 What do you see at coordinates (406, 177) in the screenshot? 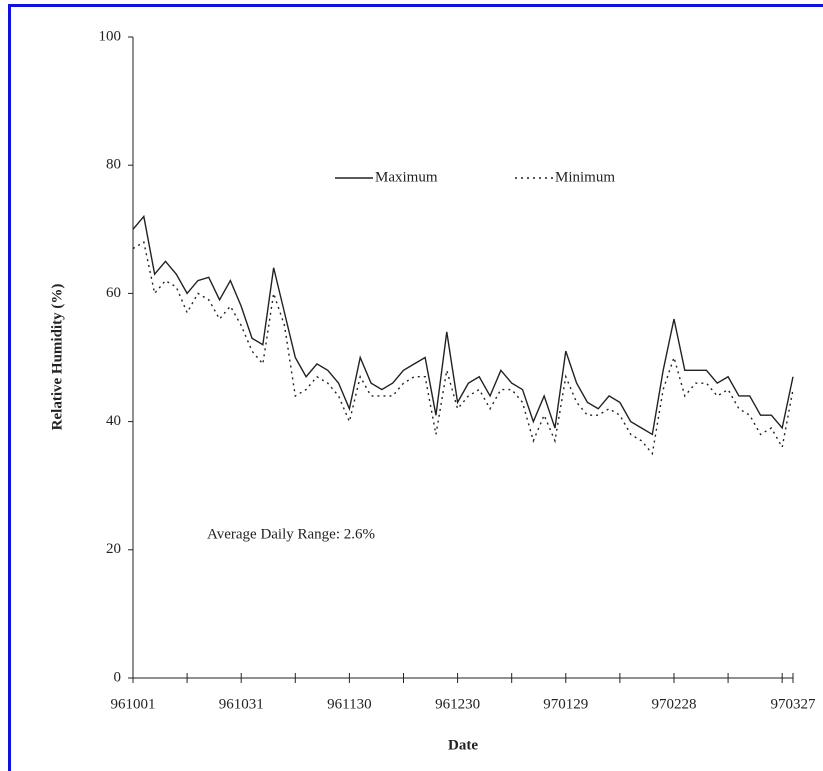
I see `legend-label: Maximum` at bounding box center [406, 177].